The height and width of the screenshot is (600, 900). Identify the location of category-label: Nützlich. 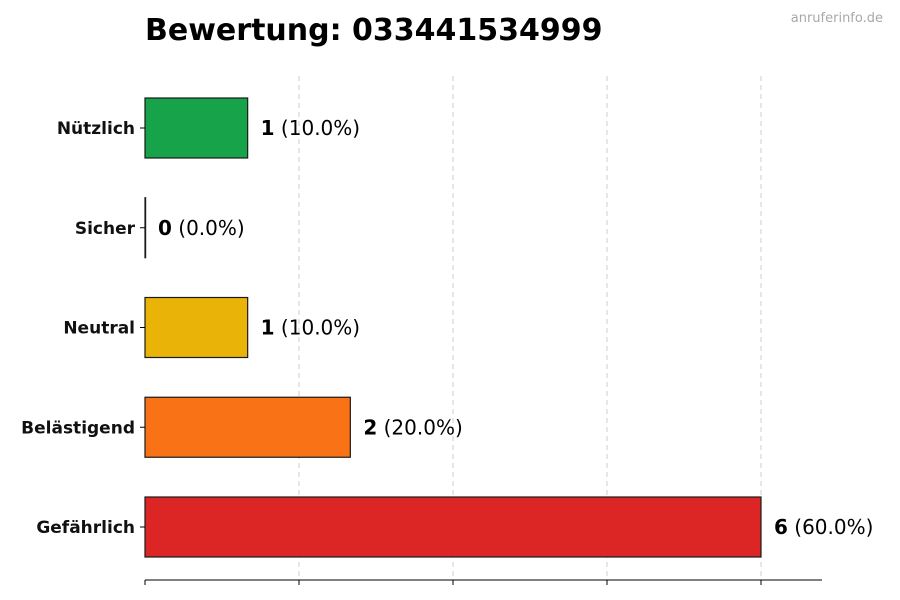
(96, 129).